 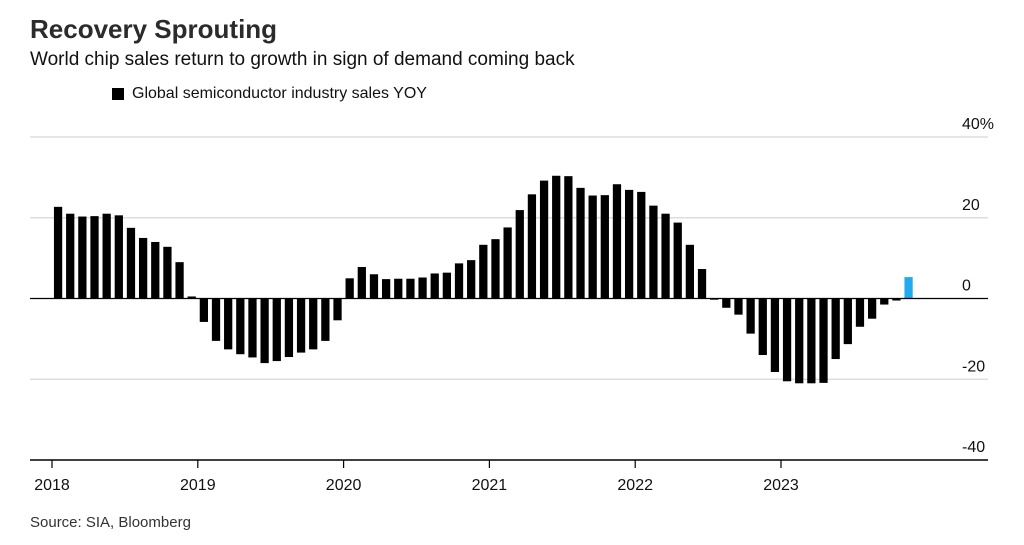 I want to click on legend: Global semiconductor industry sales YOY, so click(x=269, y=94).